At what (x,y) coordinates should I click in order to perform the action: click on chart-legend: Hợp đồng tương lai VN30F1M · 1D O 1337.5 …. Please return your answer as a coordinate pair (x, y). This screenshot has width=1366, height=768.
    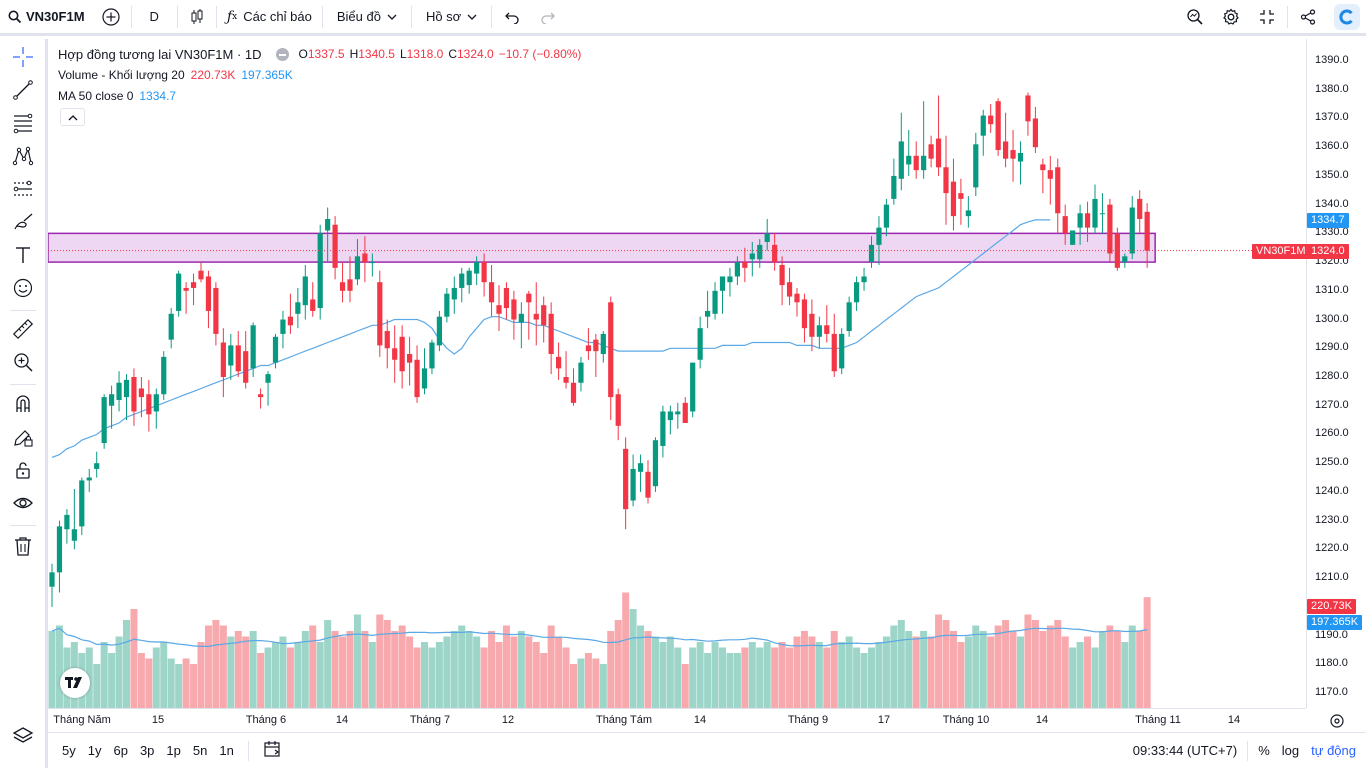
    Looking at the image, I should click on (319, 75).